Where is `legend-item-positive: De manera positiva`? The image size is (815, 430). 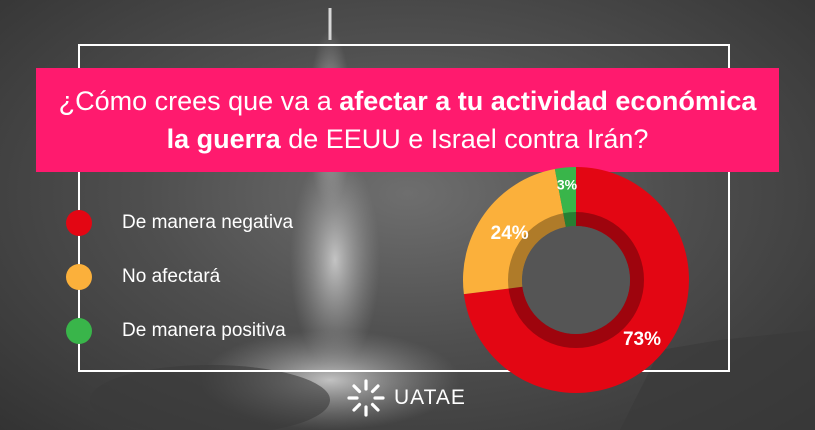
legend-item-positive: De manera positiva is located at coordinates (231, 331).